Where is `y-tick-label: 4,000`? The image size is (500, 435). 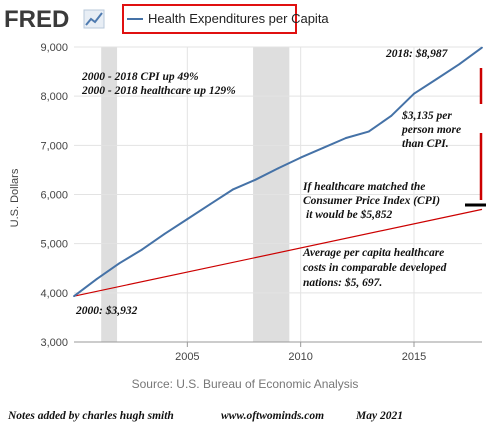
y-tick-label: 4,000 is located at coordinates (54, 294).